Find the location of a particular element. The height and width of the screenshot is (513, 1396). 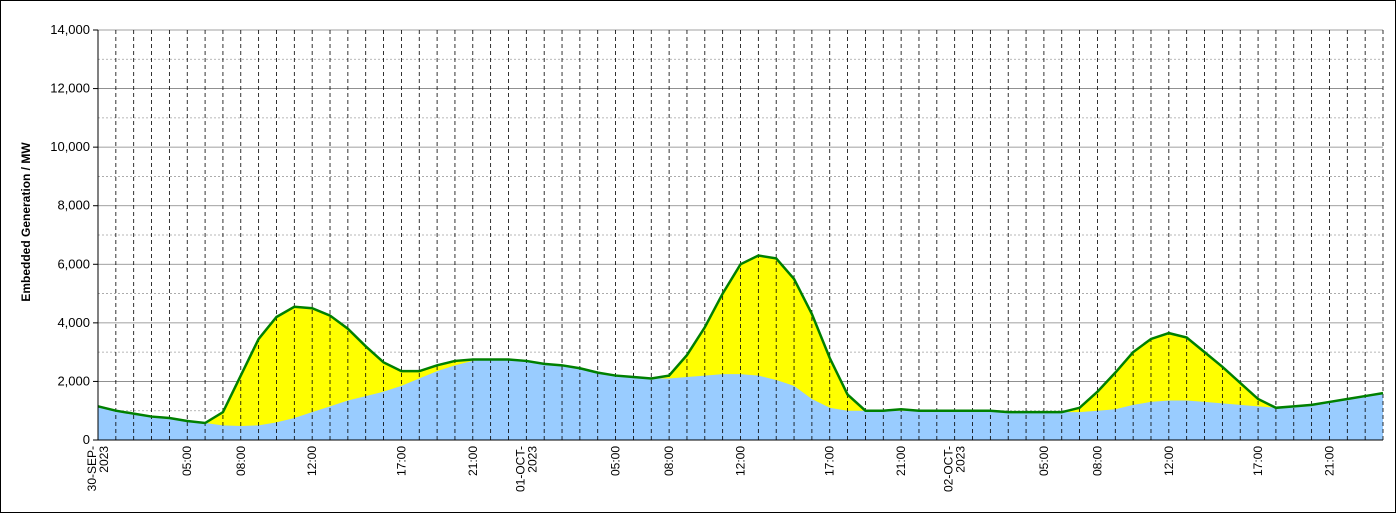

y-tick-label: 2,000 is located at coordinates (73, 380).